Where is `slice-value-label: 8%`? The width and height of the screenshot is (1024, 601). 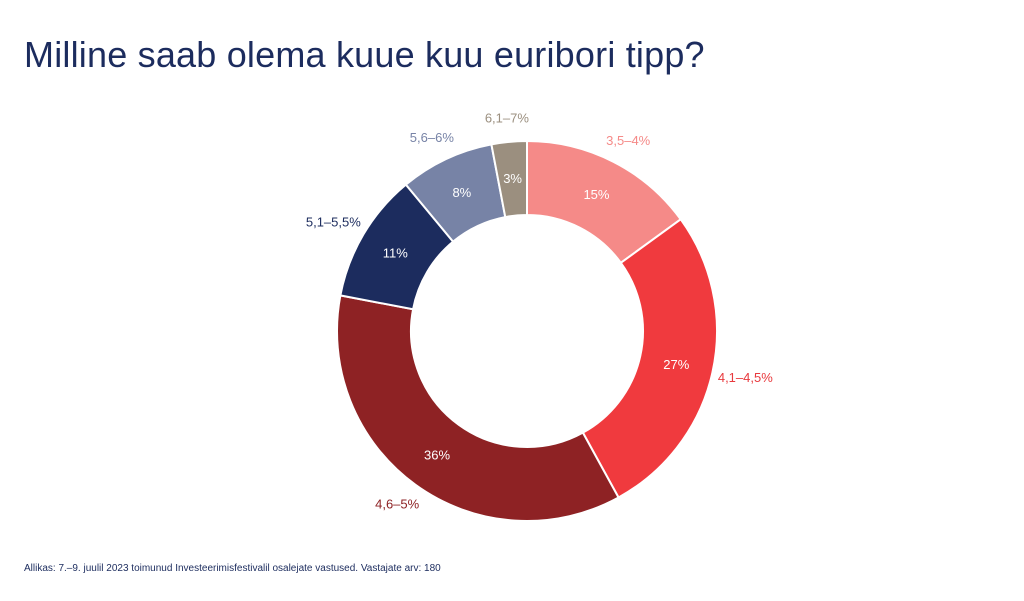
slice-value-label: 8% is located at coordinates (461, 192).